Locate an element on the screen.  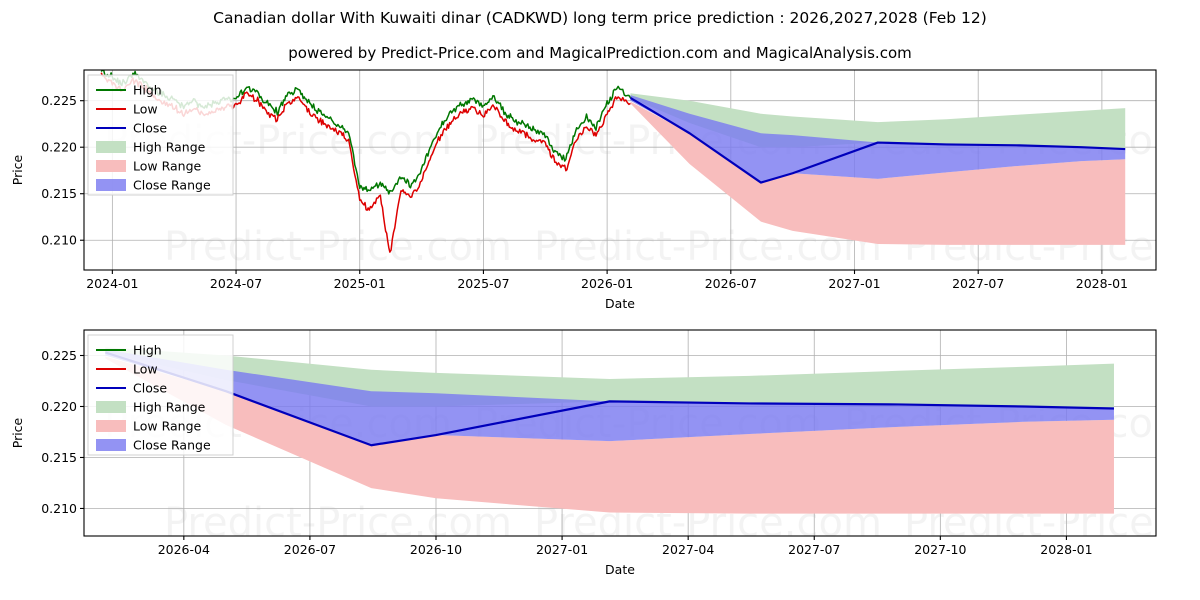
x-tick-label: 2026-04 is located at coordinates (184, 549).